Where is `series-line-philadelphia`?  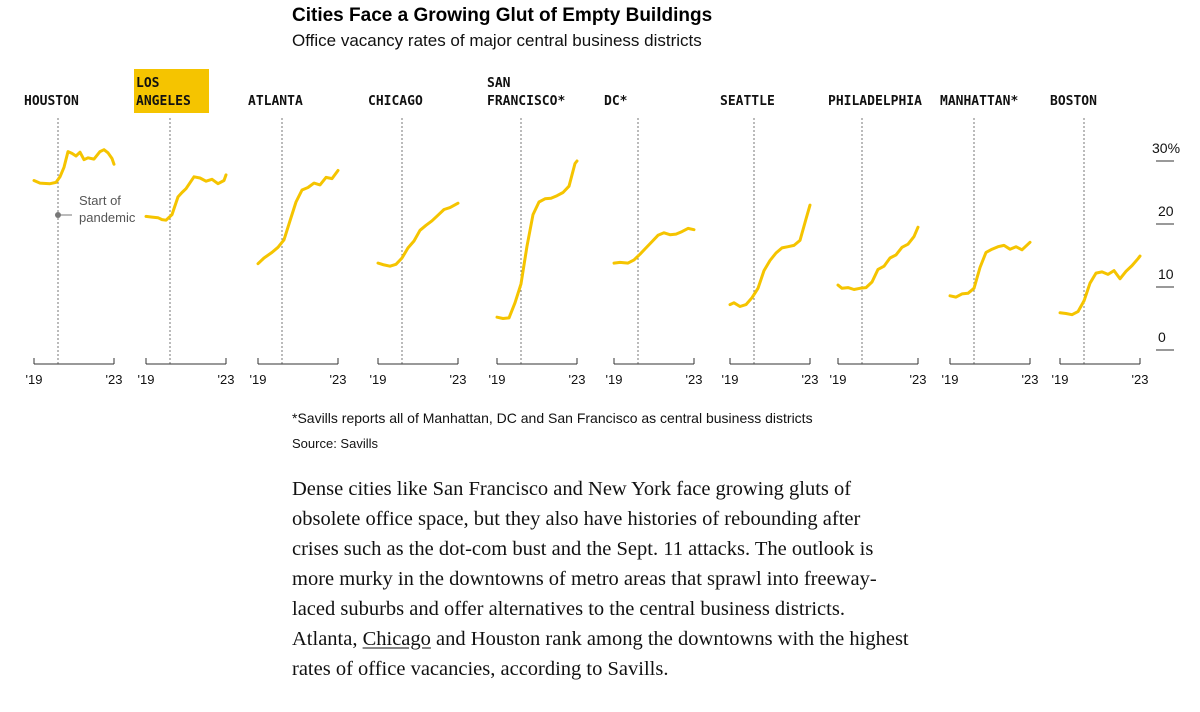 series-line-philadelphia is located at coordinates (878, 258).